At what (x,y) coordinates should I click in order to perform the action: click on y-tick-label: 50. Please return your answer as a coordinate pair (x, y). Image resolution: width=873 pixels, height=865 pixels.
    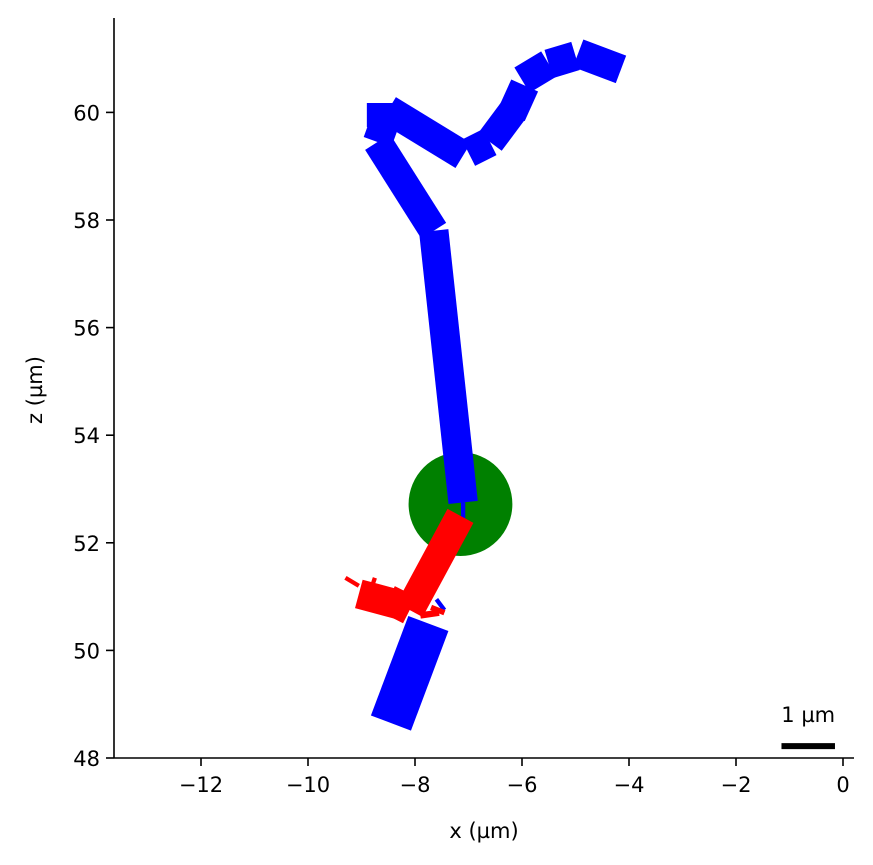
    Looking at the image, I should click on (86, 651).